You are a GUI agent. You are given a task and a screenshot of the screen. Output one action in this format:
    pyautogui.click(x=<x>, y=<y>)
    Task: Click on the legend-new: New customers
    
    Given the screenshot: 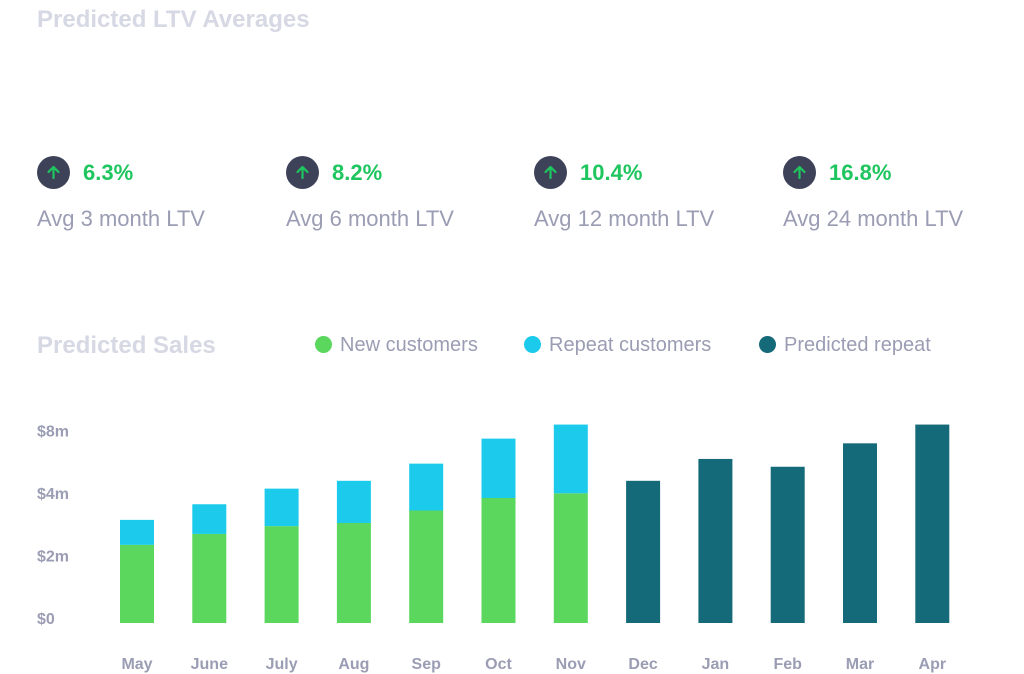 What is the action you would take?
    pyautogui.click(x=396, y=345)
    